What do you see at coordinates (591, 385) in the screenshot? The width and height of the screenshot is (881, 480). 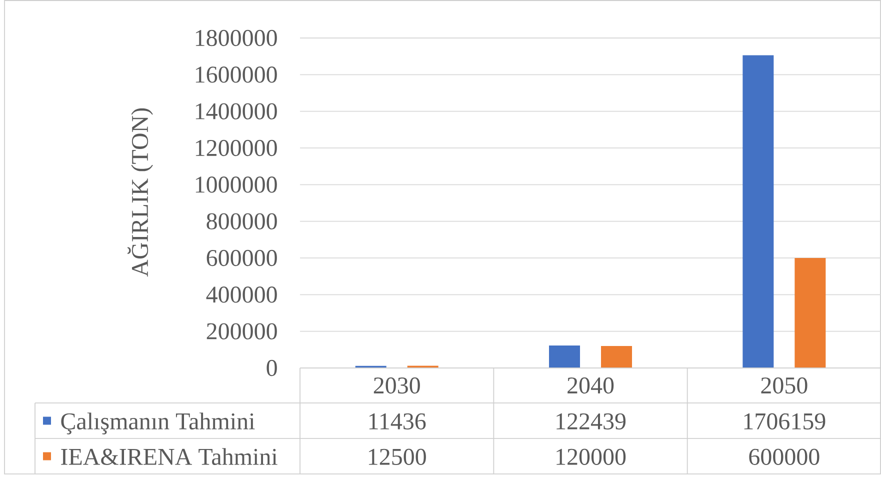 I see `x-tick-label: 2040` at bounding box center [591, 385].